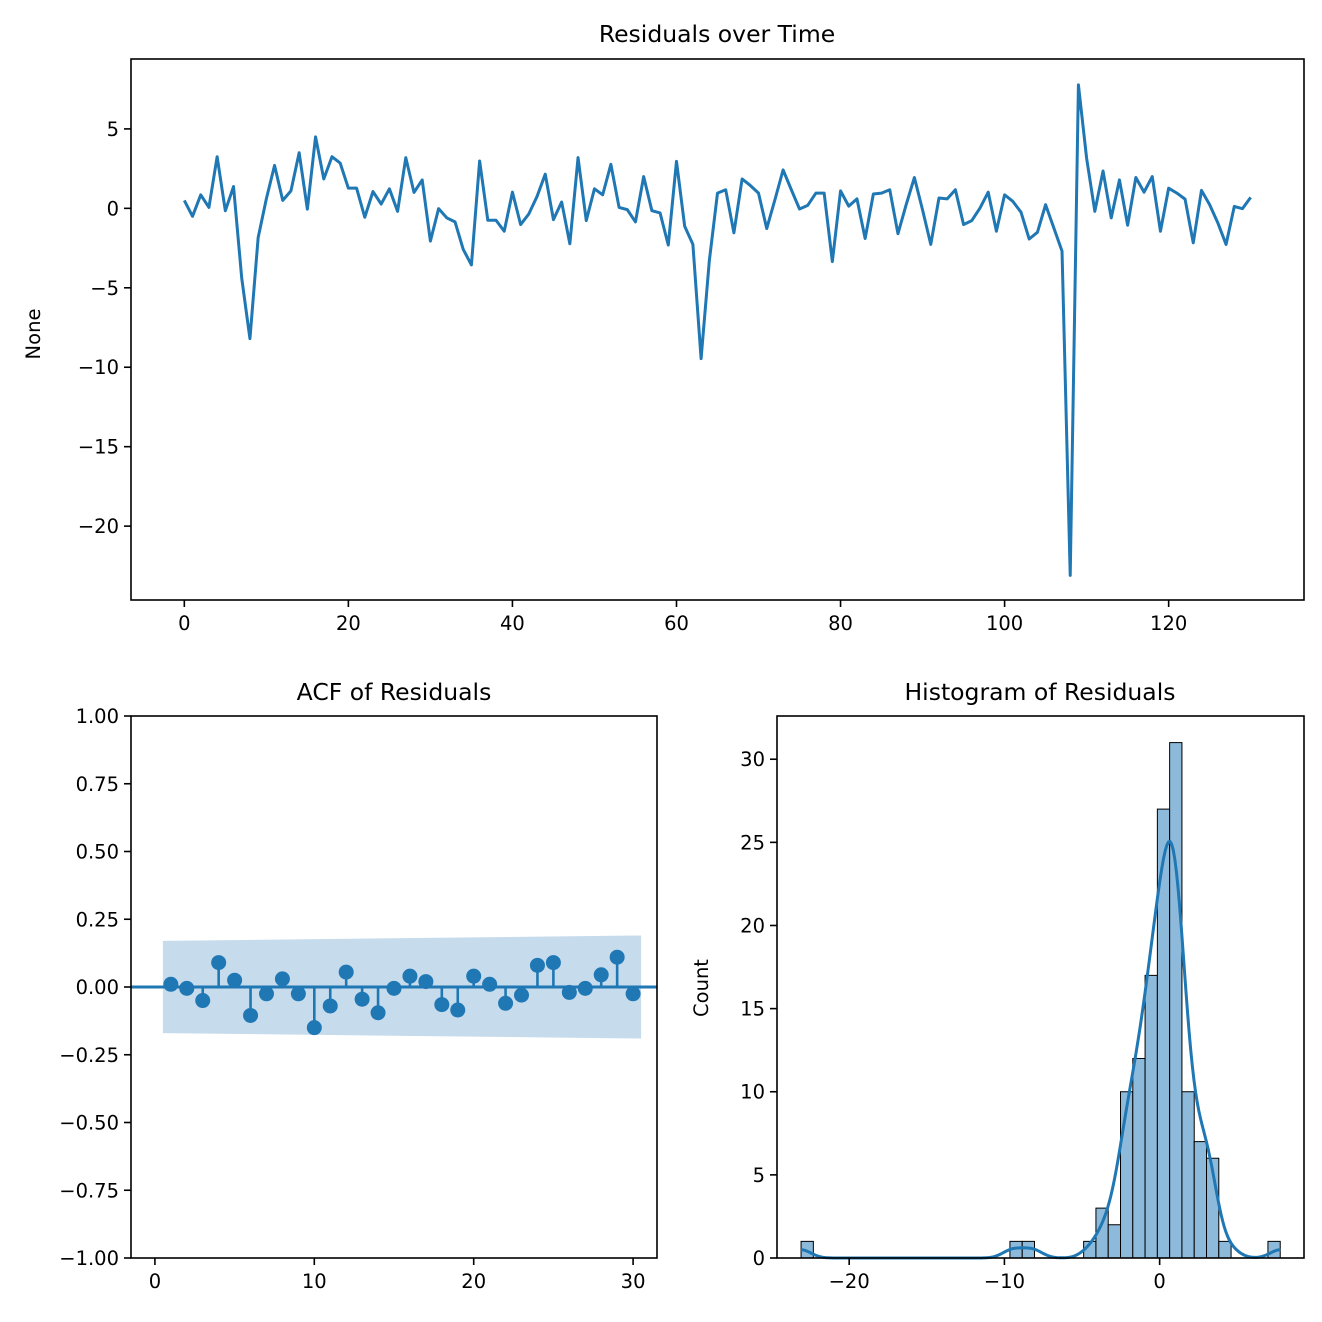 This screenshot has width=1322, height=1322. Describe the element at coordinates (752, 925) in the screenshot. I see `y-tick-label: 20` at that location.